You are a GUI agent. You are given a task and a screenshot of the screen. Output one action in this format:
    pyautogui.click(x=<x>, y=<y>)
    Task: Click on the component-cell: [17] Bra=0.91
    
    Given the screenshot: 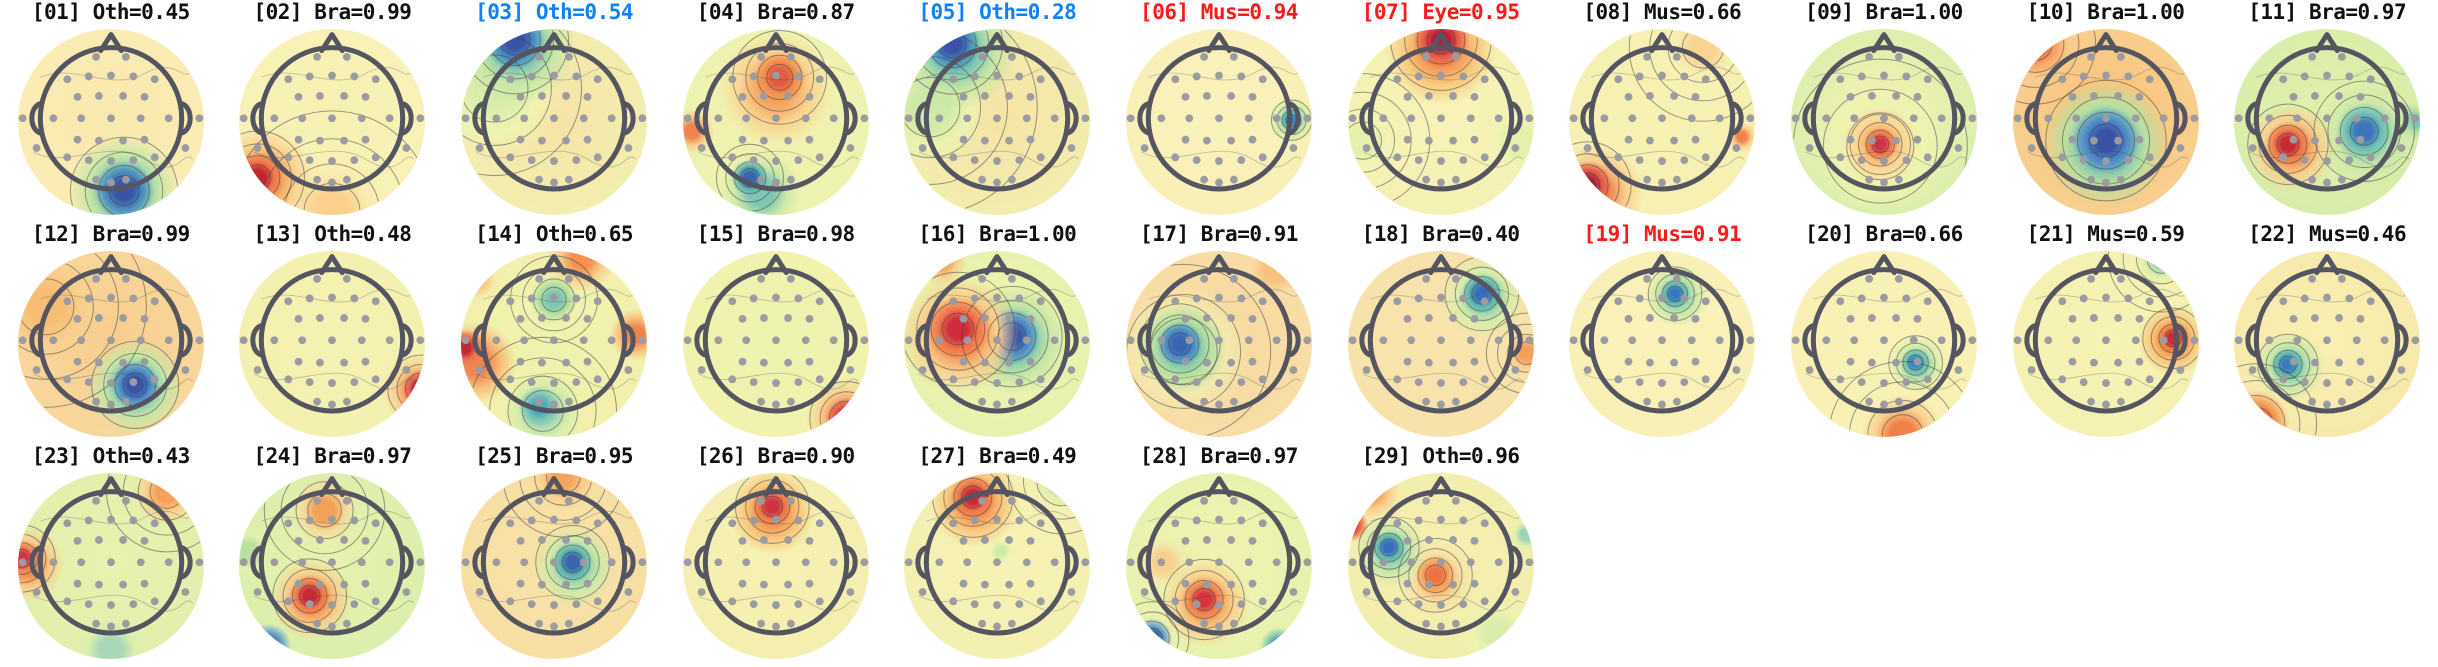 What is the action you would take?
    pyautogui.click(x=1219, y=333)
    